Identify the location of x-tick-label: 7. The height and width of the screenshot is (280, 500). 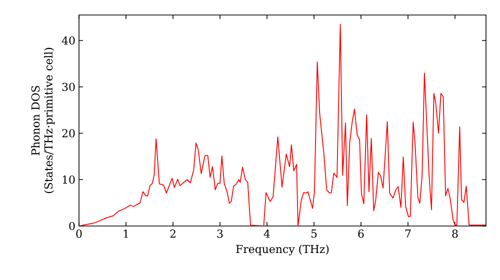
(408, 234).